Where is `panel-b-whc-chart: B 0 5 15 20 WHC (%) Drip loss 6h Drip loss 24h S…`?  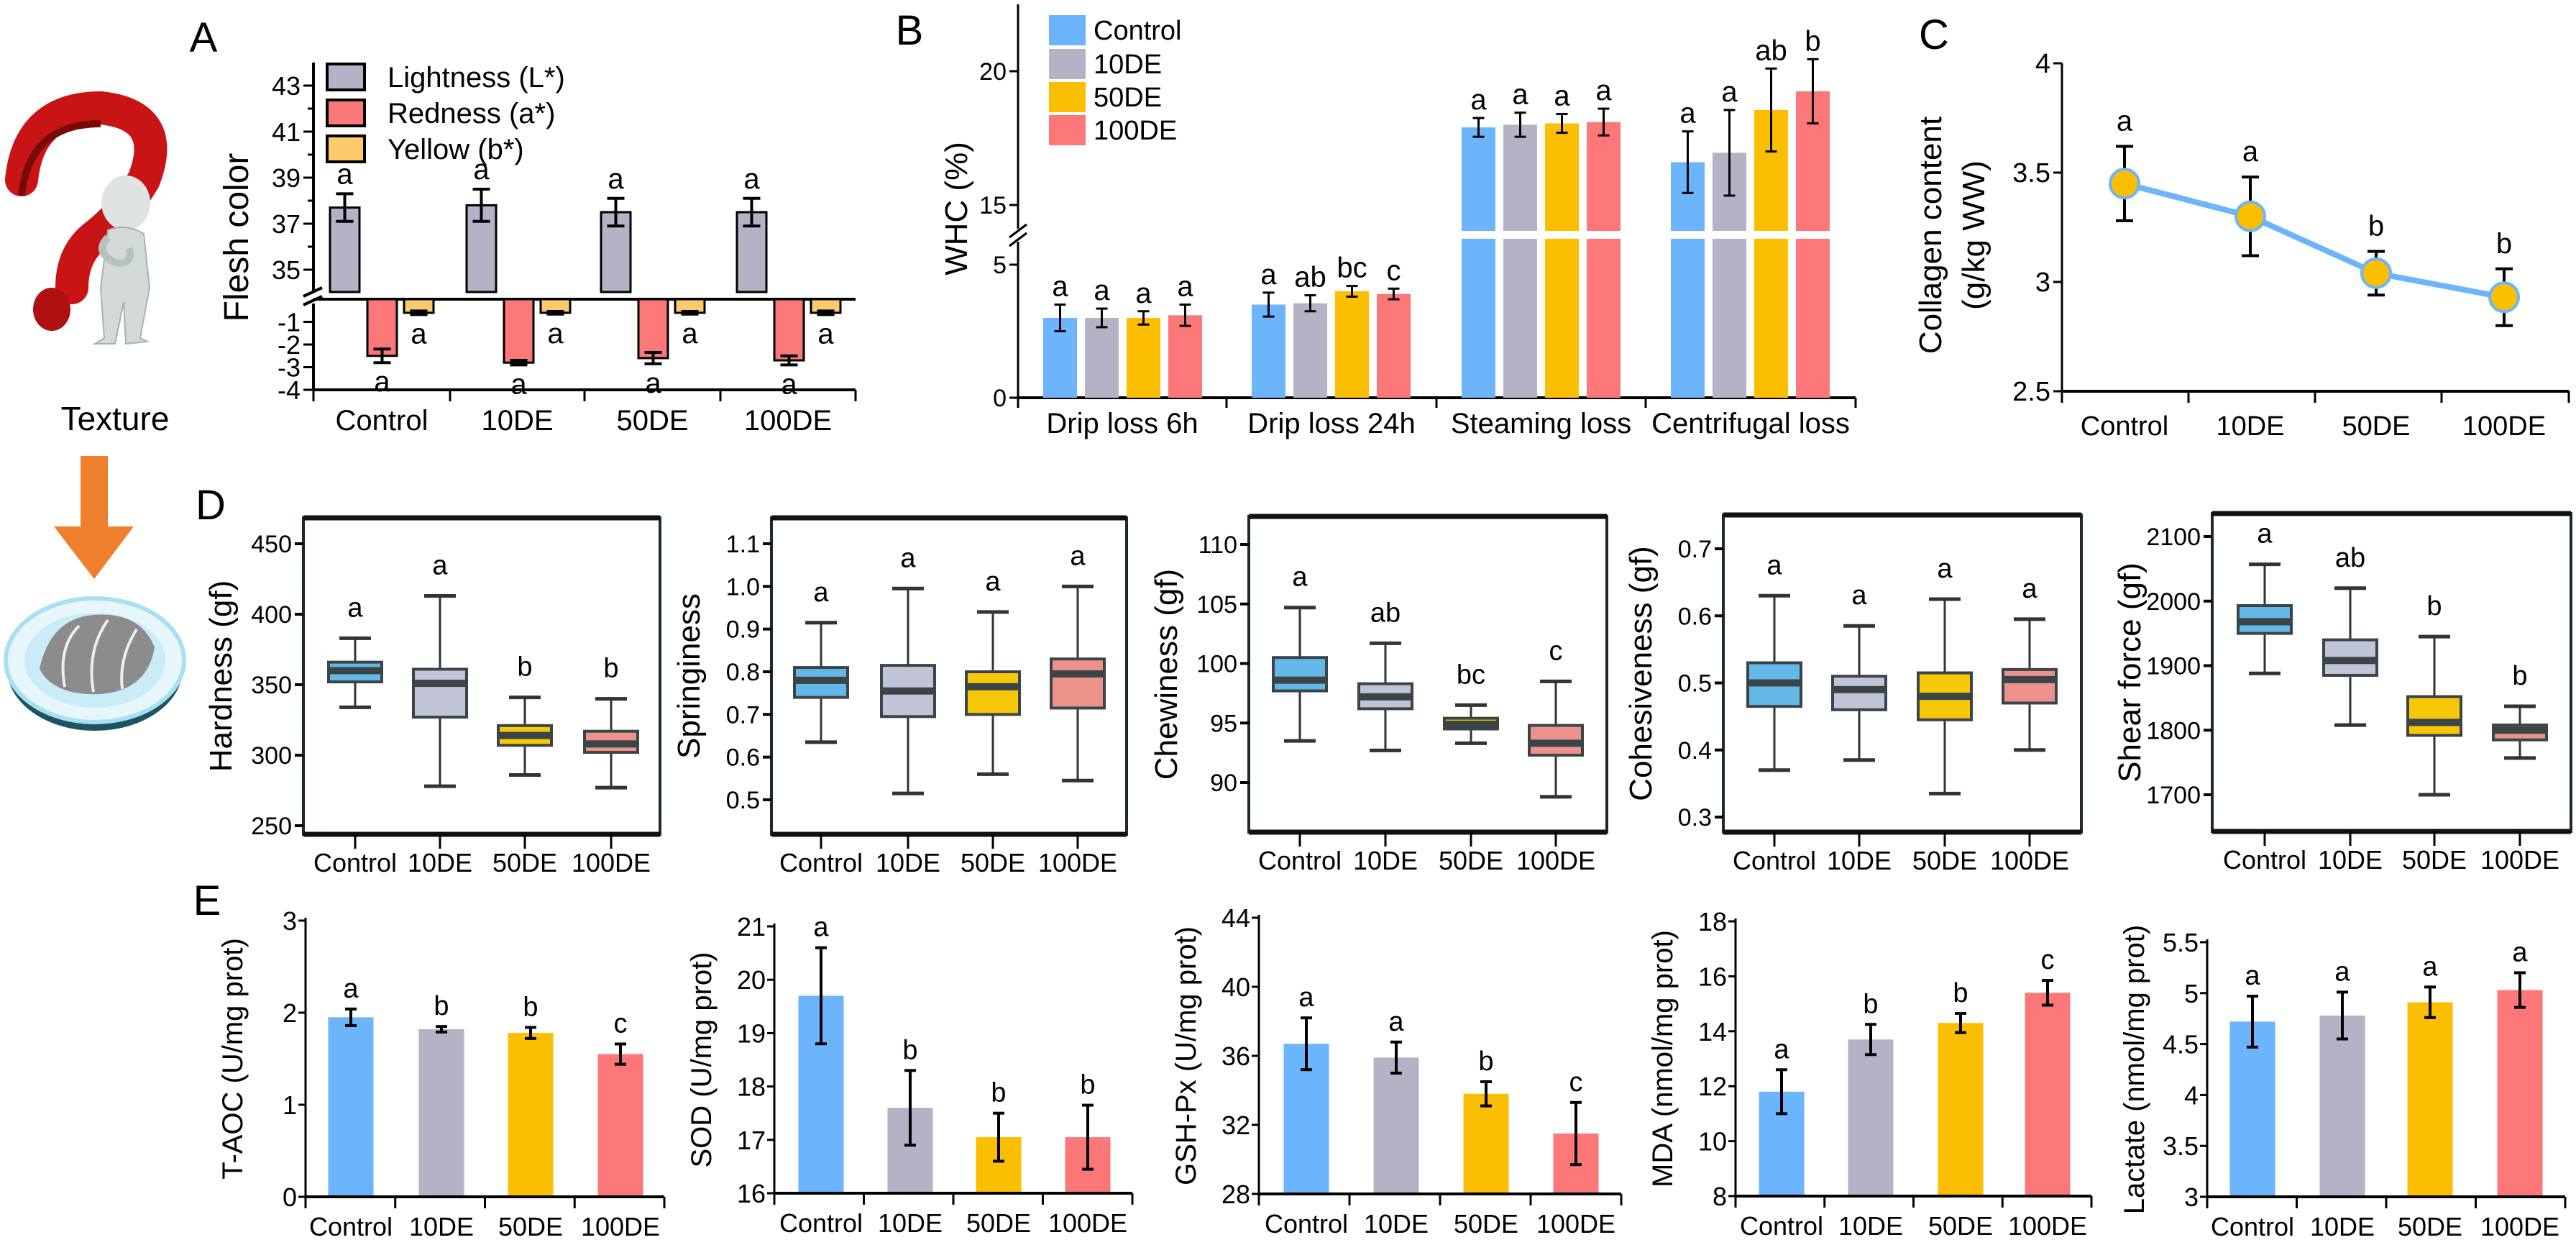 panel-b-whc-chart: B 0 5 15 20 WHC (%) Drip loss 6h Drip loss 24h S… is located at coordinates (1376, 221).